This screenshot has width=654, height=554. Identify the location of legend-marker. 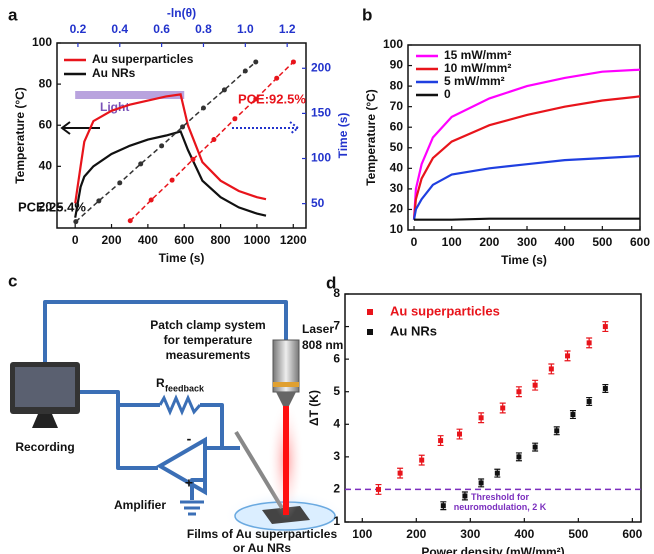
(370, 312).